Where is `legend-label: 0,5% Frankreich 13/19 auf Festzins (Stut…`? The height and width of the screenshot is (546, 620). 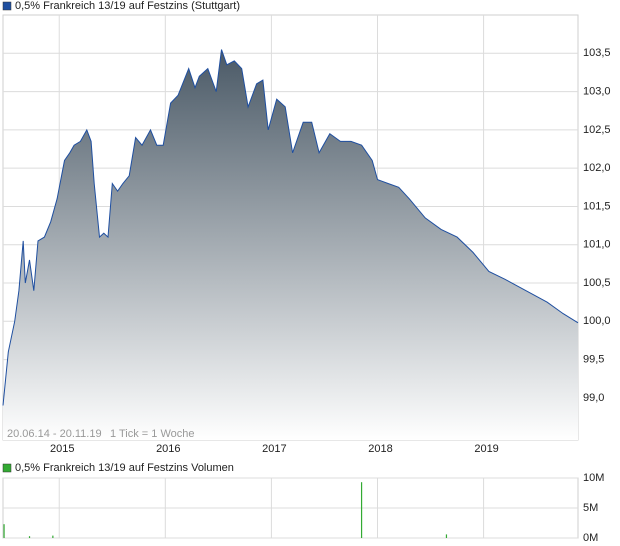
legend-label: 0,5% Frankreich 13/19 auf Festzins (Stut… is located at coordinates (127, 6).